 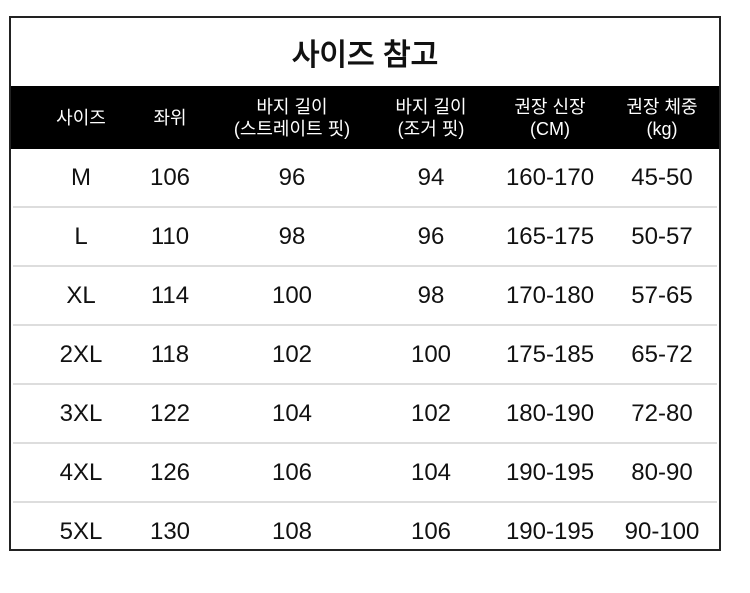 What do you see at coordinates (292, 413) in the screenshot?
I see `cell-length-straight: 104` at bounding box center [292, 413].